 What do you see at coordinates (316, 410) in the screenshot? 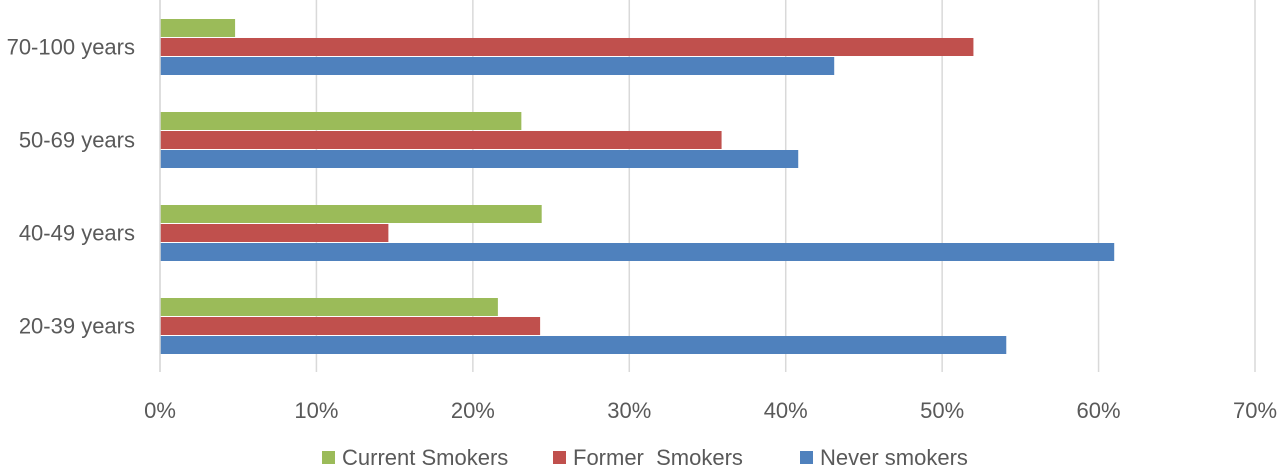
I see `x-tick-label: 10%` at bounding box center [316, 410].